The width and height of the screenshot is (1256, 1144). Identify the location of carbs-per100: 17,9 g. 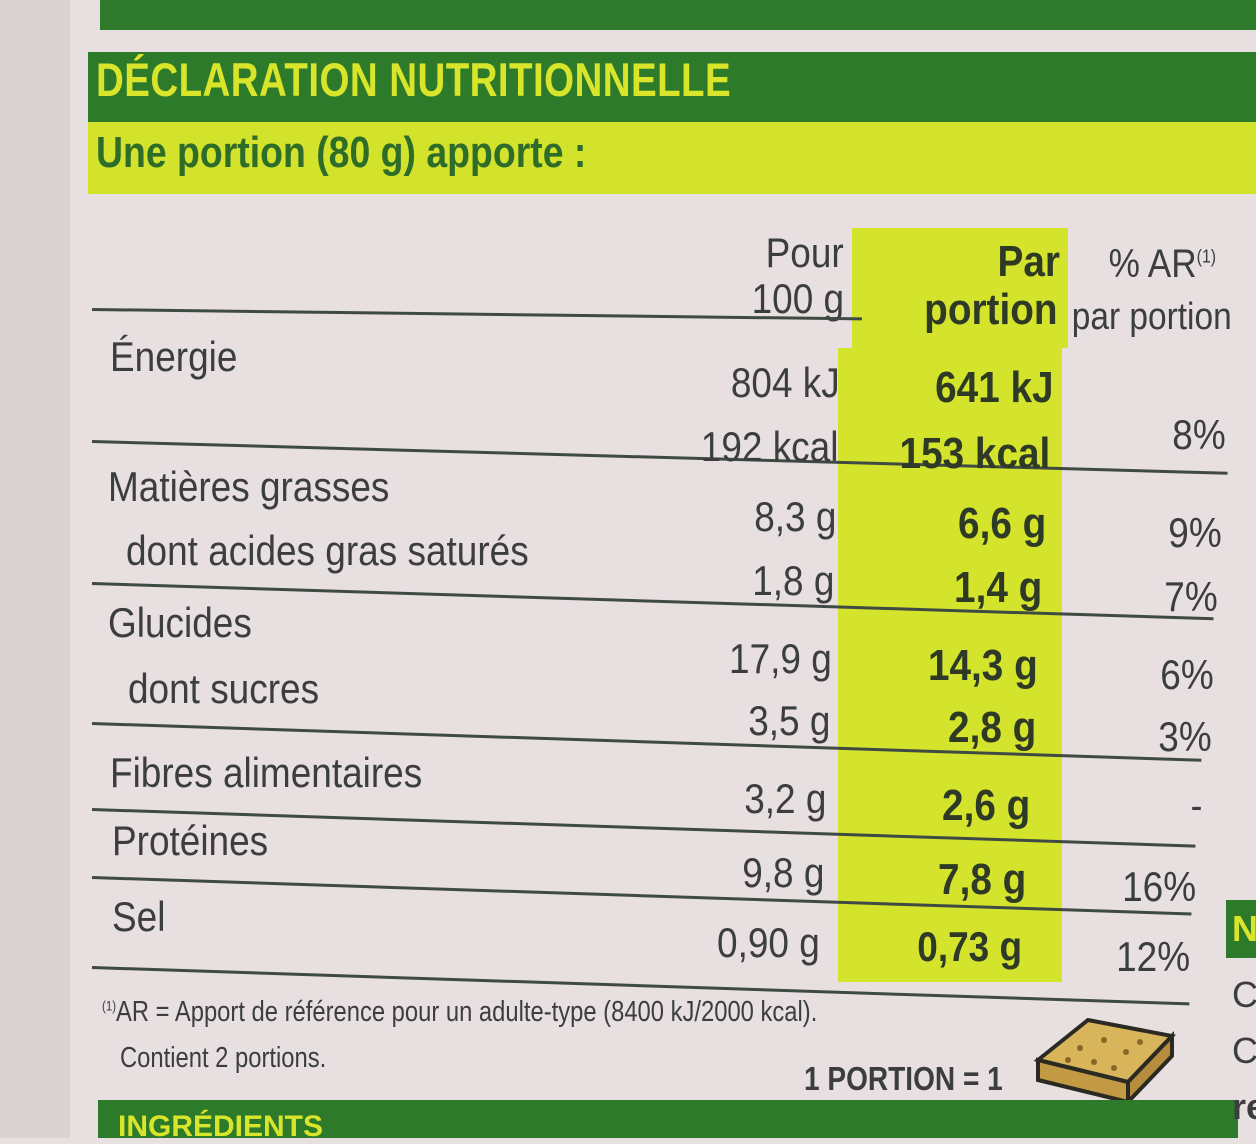
(780, 658).